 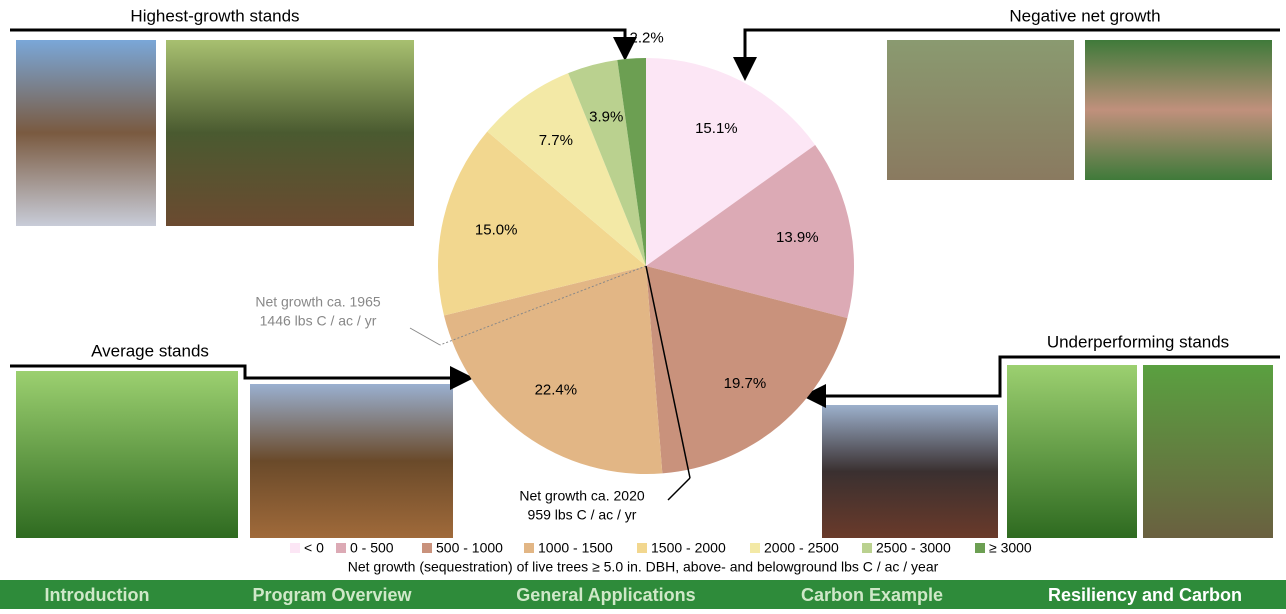 I want to click on nav-item: Introduction, so click(x=97, y=595).